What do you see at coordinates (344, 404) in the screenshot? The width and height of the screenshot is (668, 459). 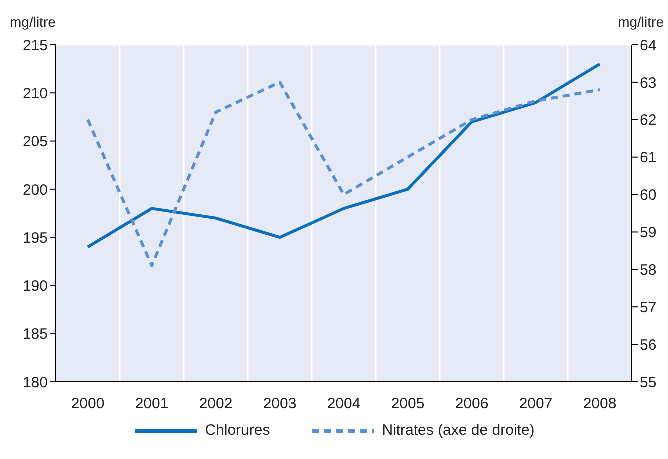 I see `x-tick-label: 2004` at bounding box center [344, 404].